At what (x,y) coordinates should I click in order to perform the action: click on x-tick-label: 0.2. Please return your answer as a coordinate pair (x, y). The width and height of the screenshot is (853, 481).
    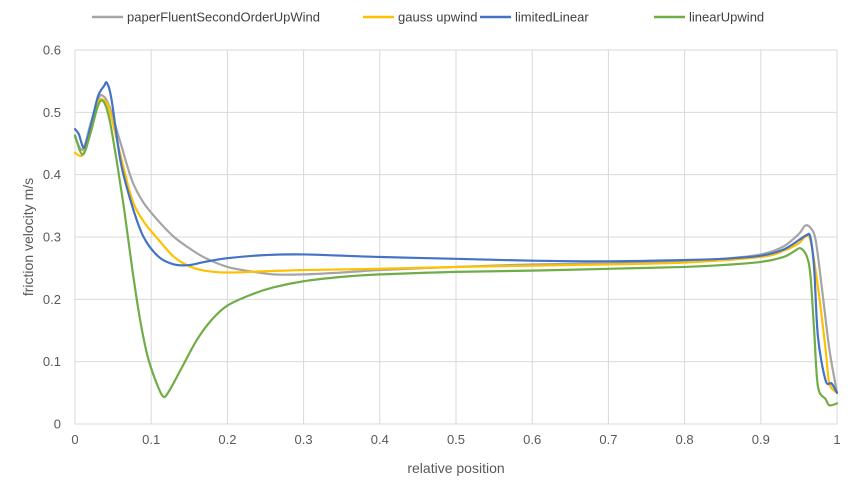
    Looking at the image, I should click on (227, 439).